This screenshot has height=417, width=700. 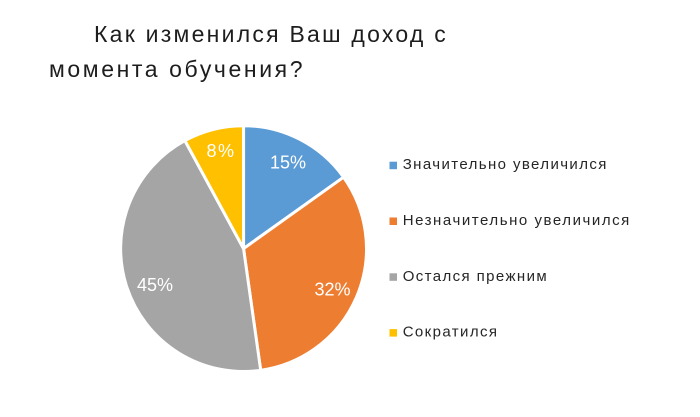 What do you see at coordinates (475, 276) in the screenshot?
I see `svg-text: Остался прежним` at bounding box center [475, 276].